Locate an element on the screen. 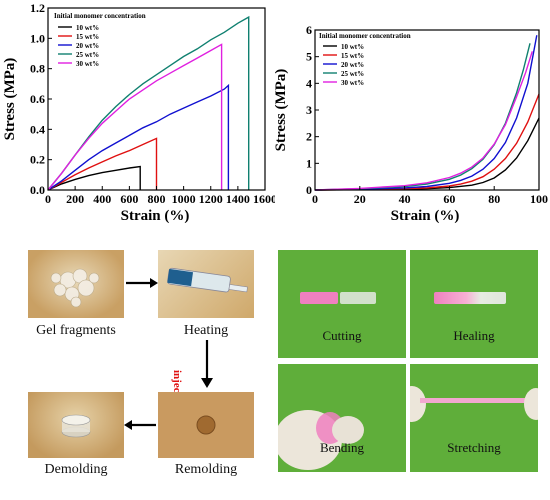  c1-y-tick-label: 1.0 is located at coordinates (37, 38).